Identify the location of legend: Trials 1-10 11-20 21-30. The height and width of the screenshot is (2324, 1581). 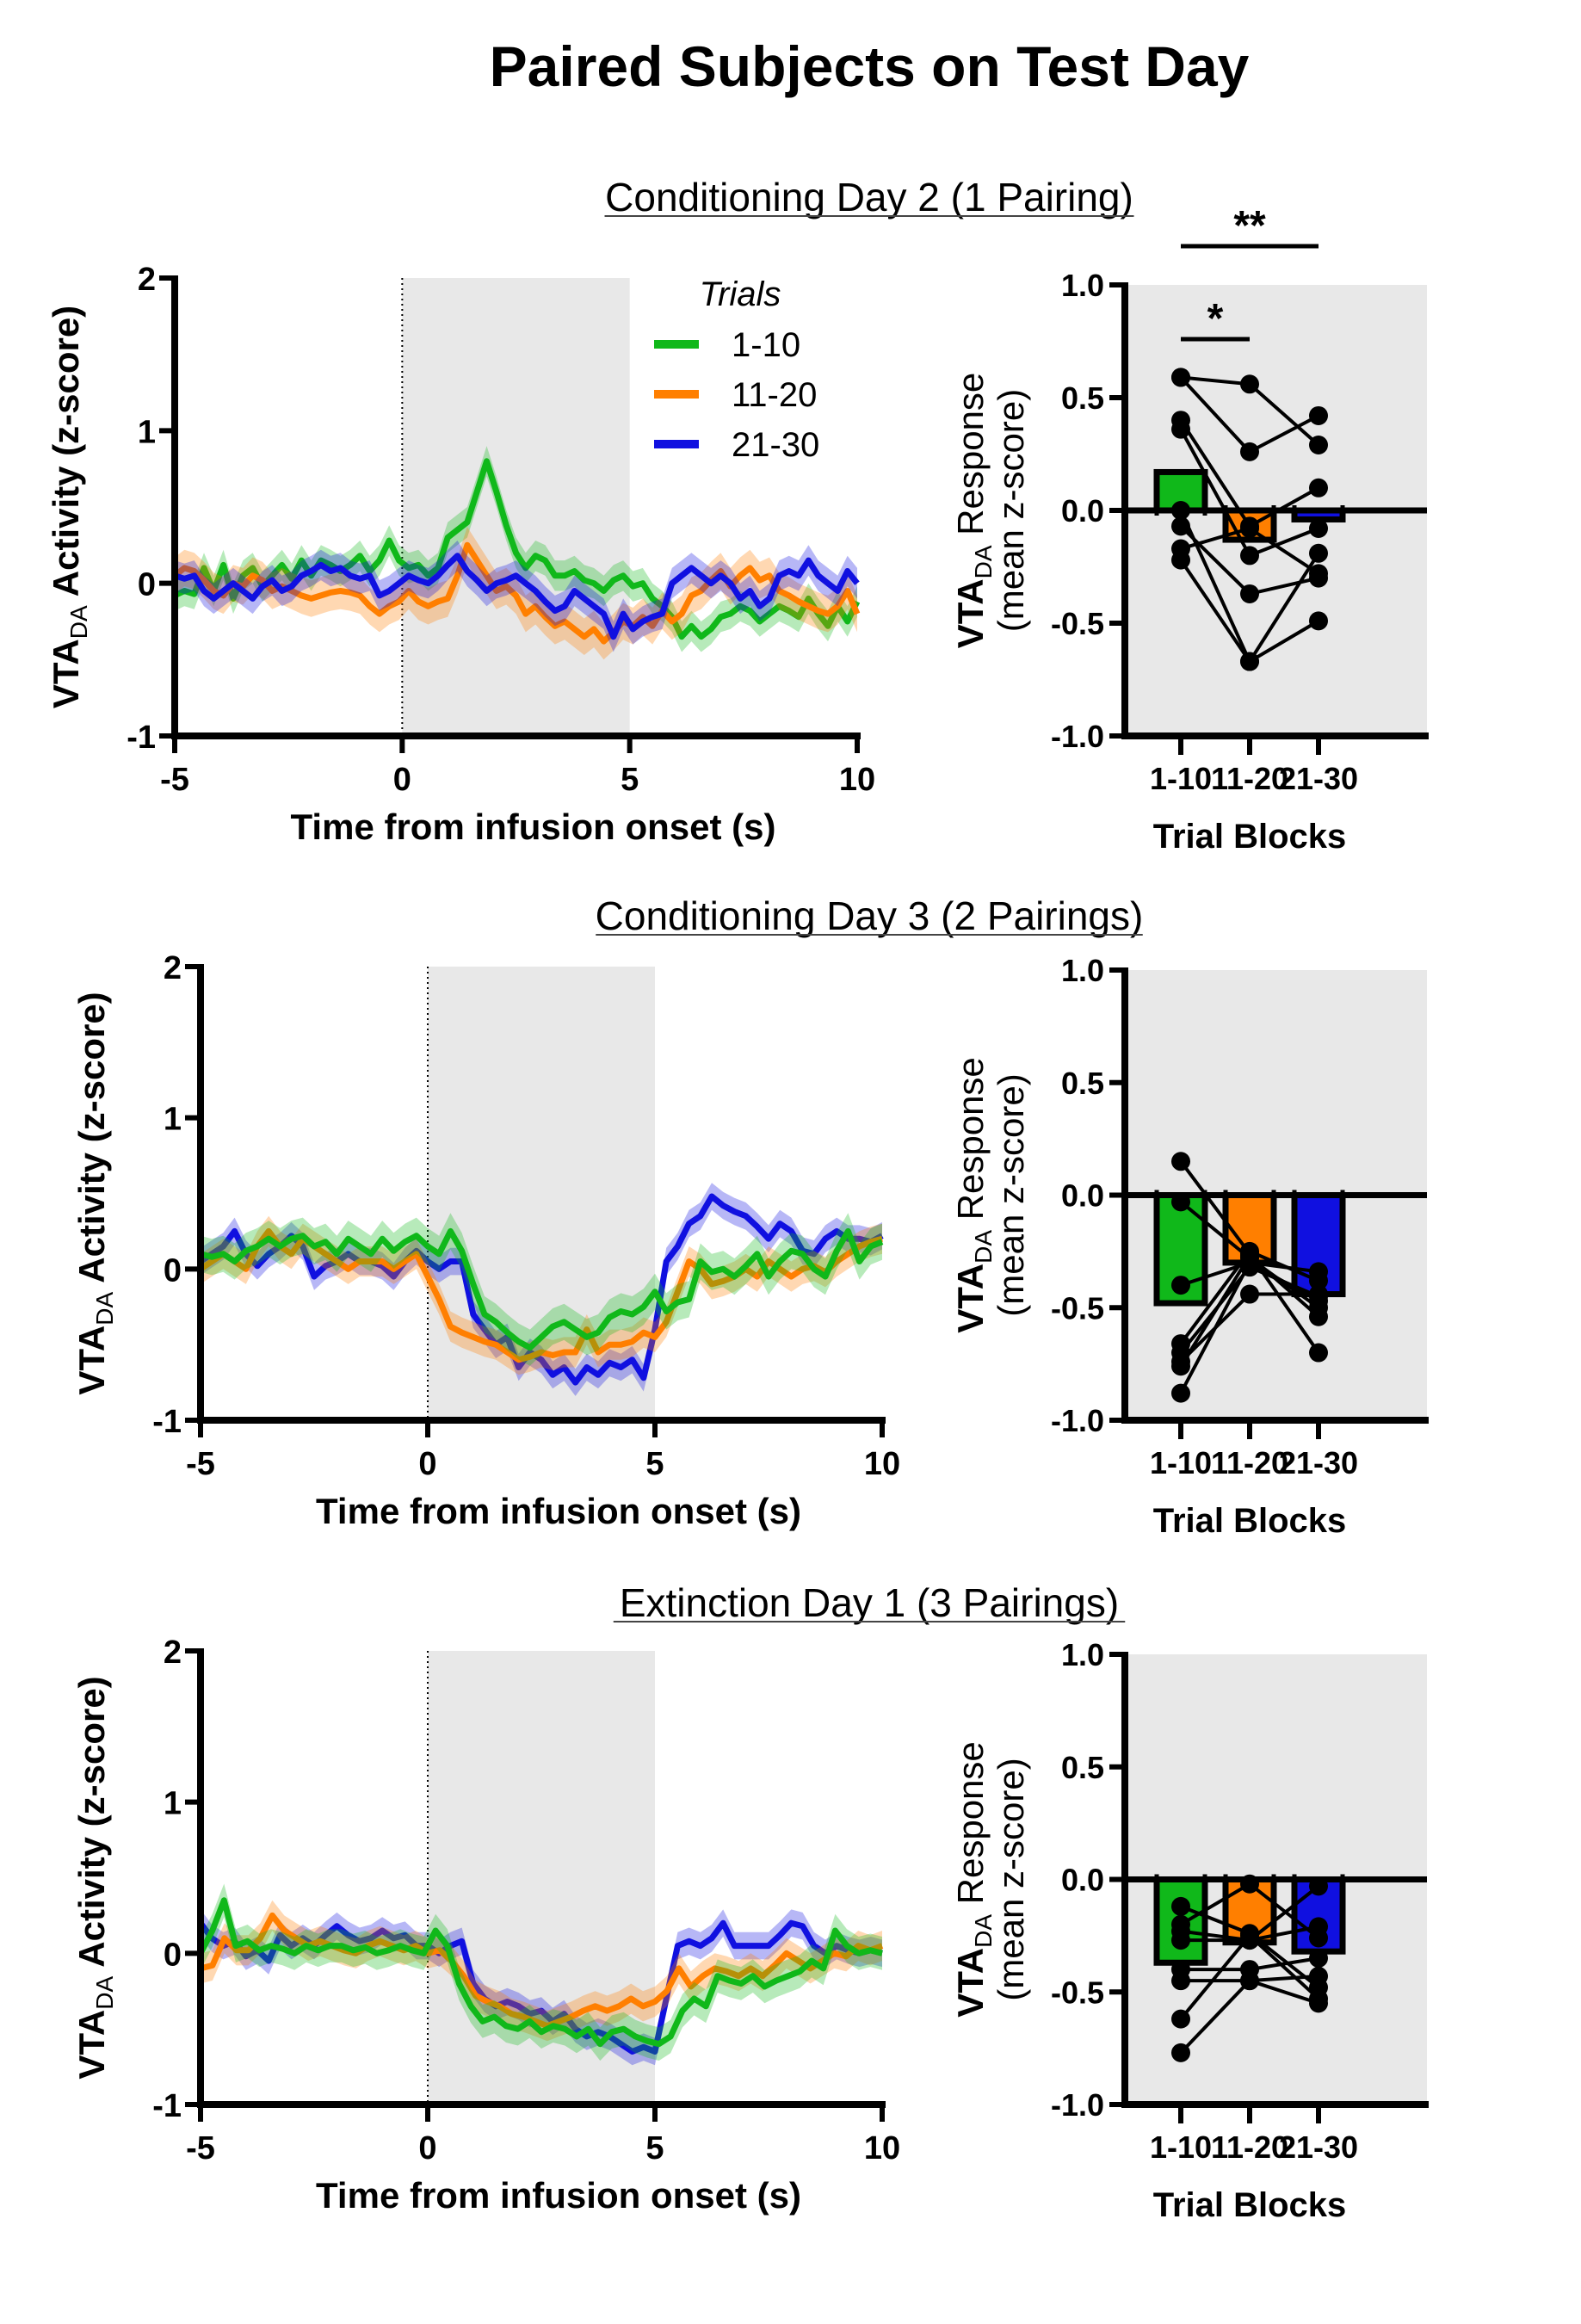
(736, 369).